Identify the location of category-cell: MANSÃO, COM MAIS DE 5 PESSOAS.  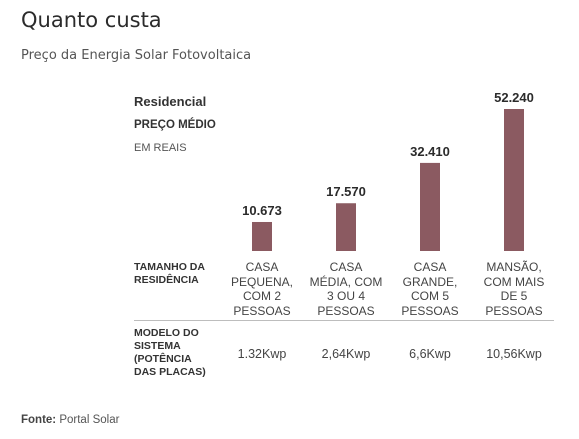
(514, 289).